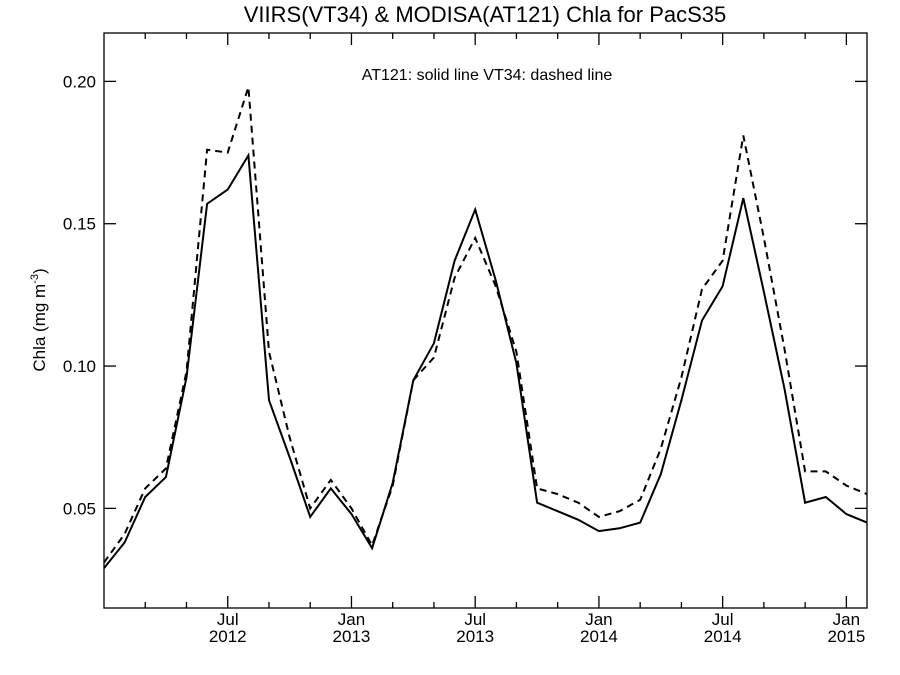 The image size is (900, 675). What do you see at coordinates (79, 366) in the screenshot?
I see `y-tick-label: 0.10` at bounding box center [79, 366].